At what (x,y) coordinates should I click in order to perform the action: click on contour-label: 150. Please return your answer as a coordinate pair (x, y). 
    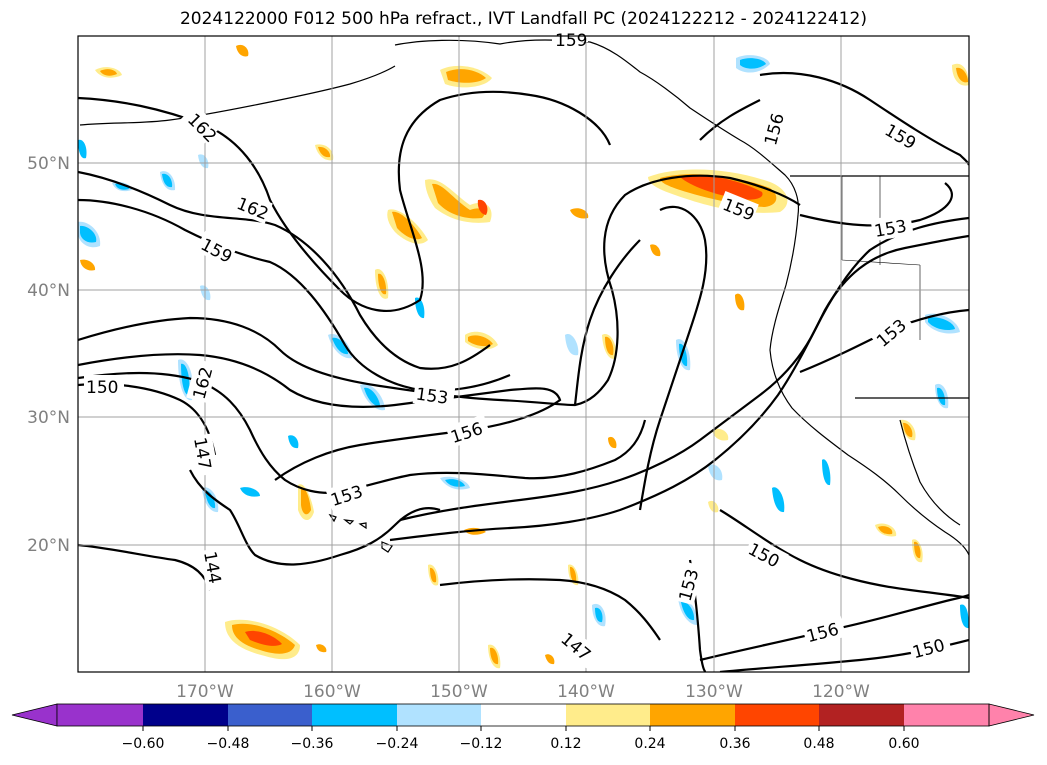
    Looking at the image, I should click on (102, 388).